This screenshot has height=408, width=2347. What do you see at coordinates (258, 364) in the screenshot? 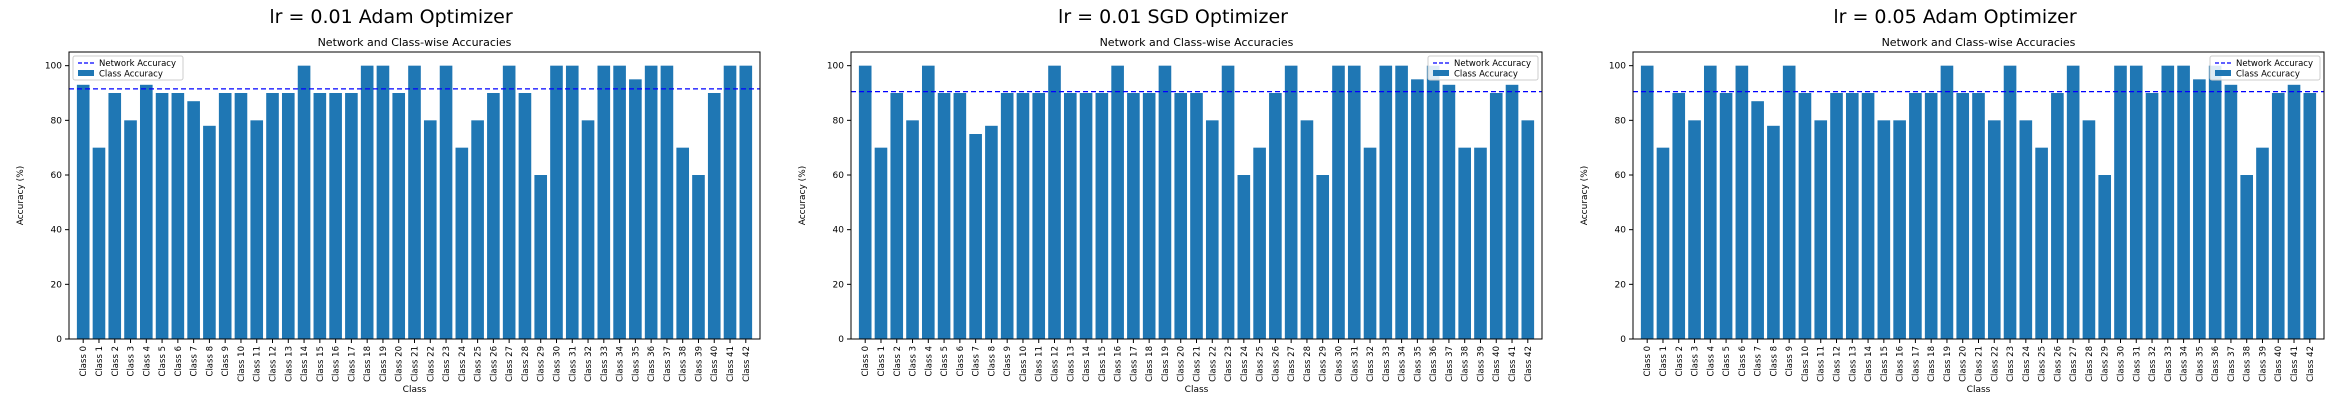
I see `x-tick-label: Class 11` at bounding box center [258, 364].